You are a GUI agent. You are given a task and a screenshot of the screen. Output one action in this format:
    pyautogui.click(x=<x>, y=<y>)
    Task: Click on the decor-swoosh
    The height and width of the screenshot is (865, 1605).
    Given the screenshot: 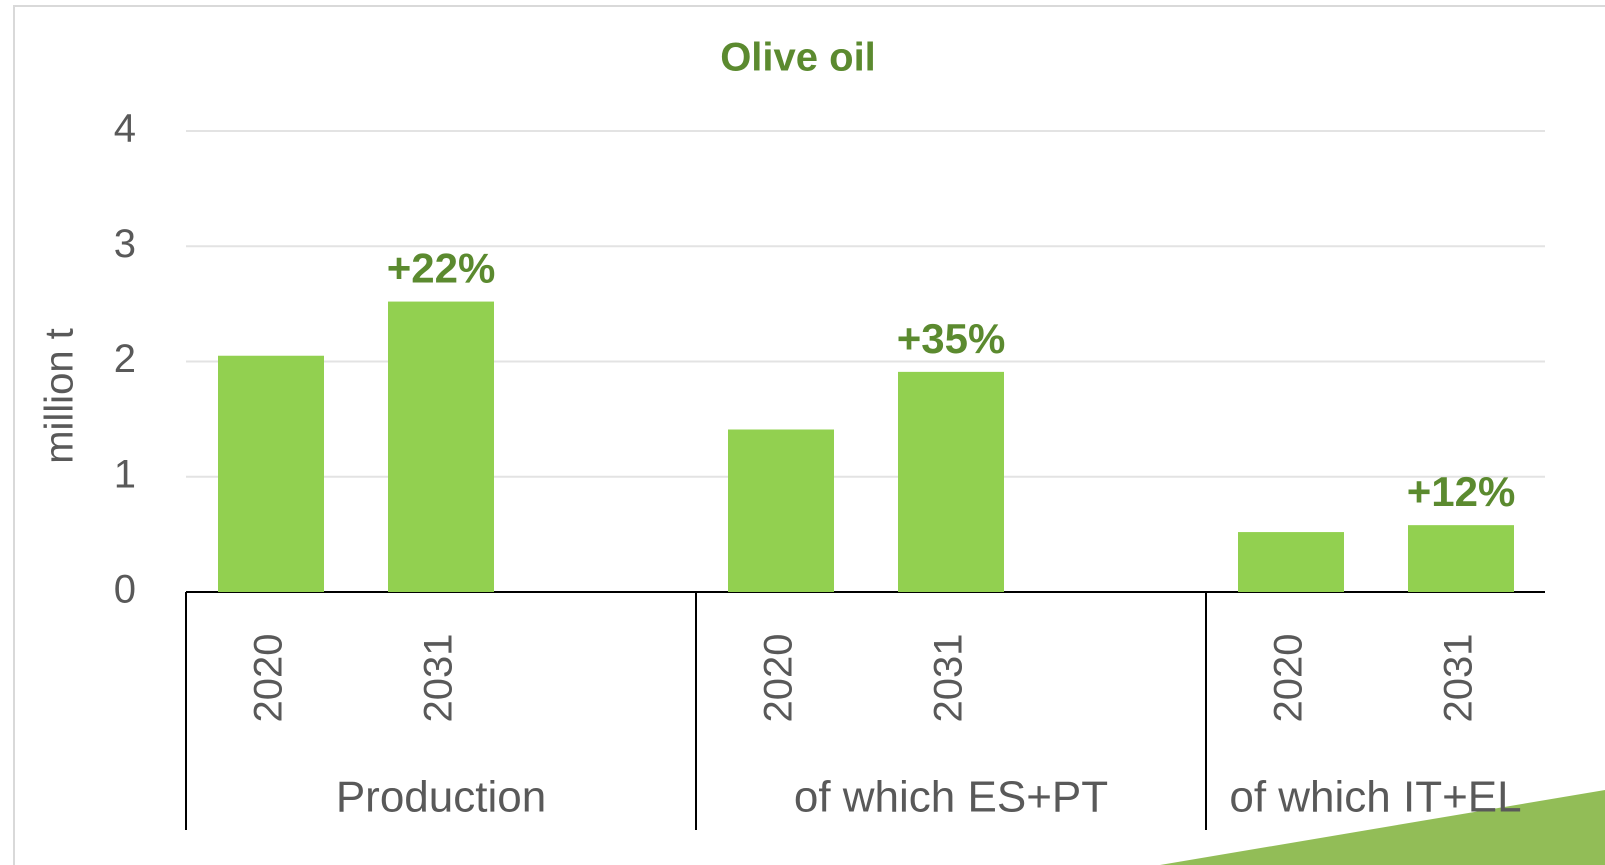 What is the action you would take?
    pyautogui.click(x=1382, y=827)
    